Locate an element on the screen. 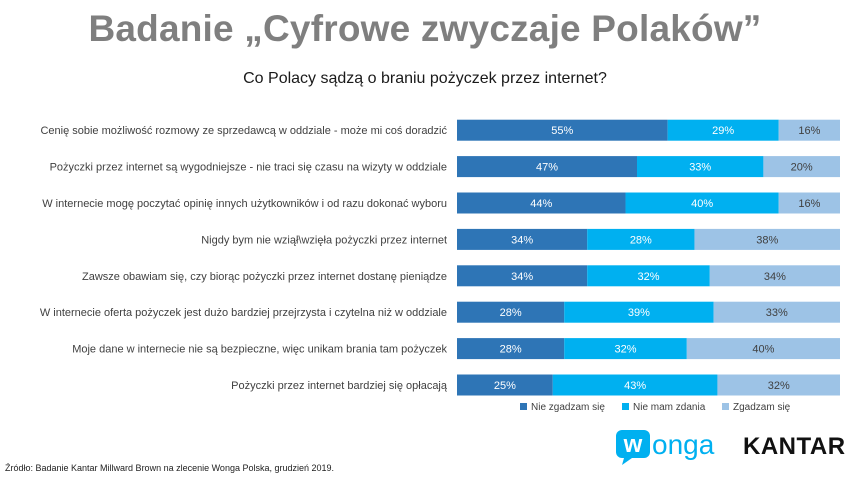 The image size is (850, 478). svg-text: w is located at coordinates (633, 444).